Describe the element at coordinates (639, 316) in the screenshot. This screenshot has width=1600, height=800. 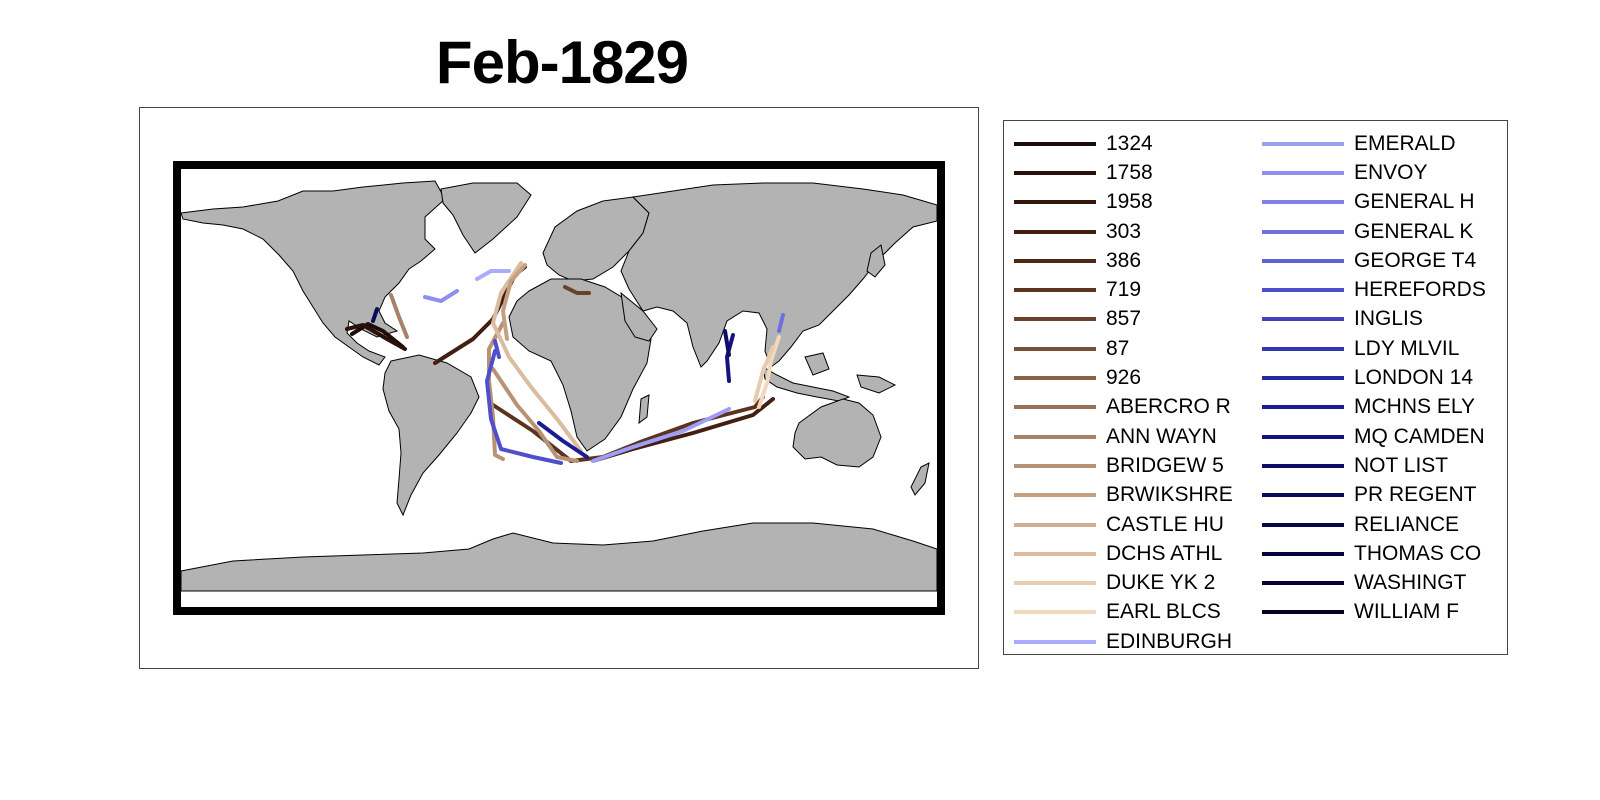
I see `land-arabia` at that location.